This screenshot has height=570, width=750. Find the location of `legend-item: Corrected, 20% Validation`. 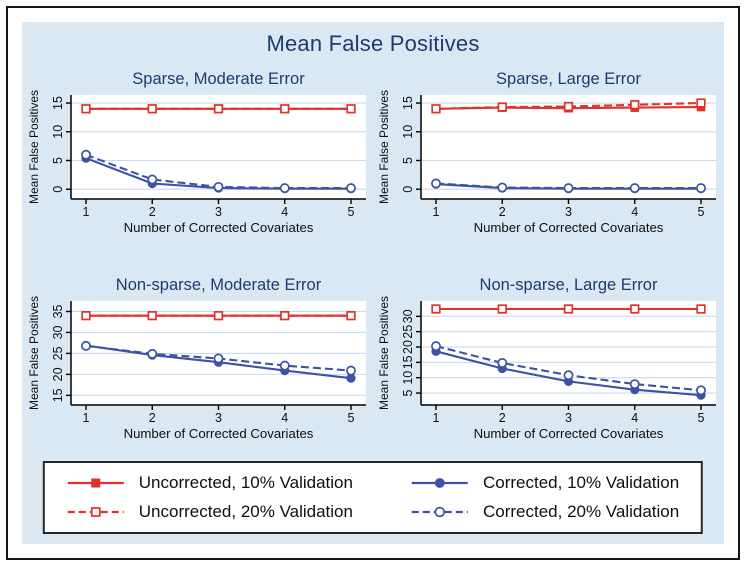

legend-item: Corrected, 20% Validation is located at coordinates (545, 512).